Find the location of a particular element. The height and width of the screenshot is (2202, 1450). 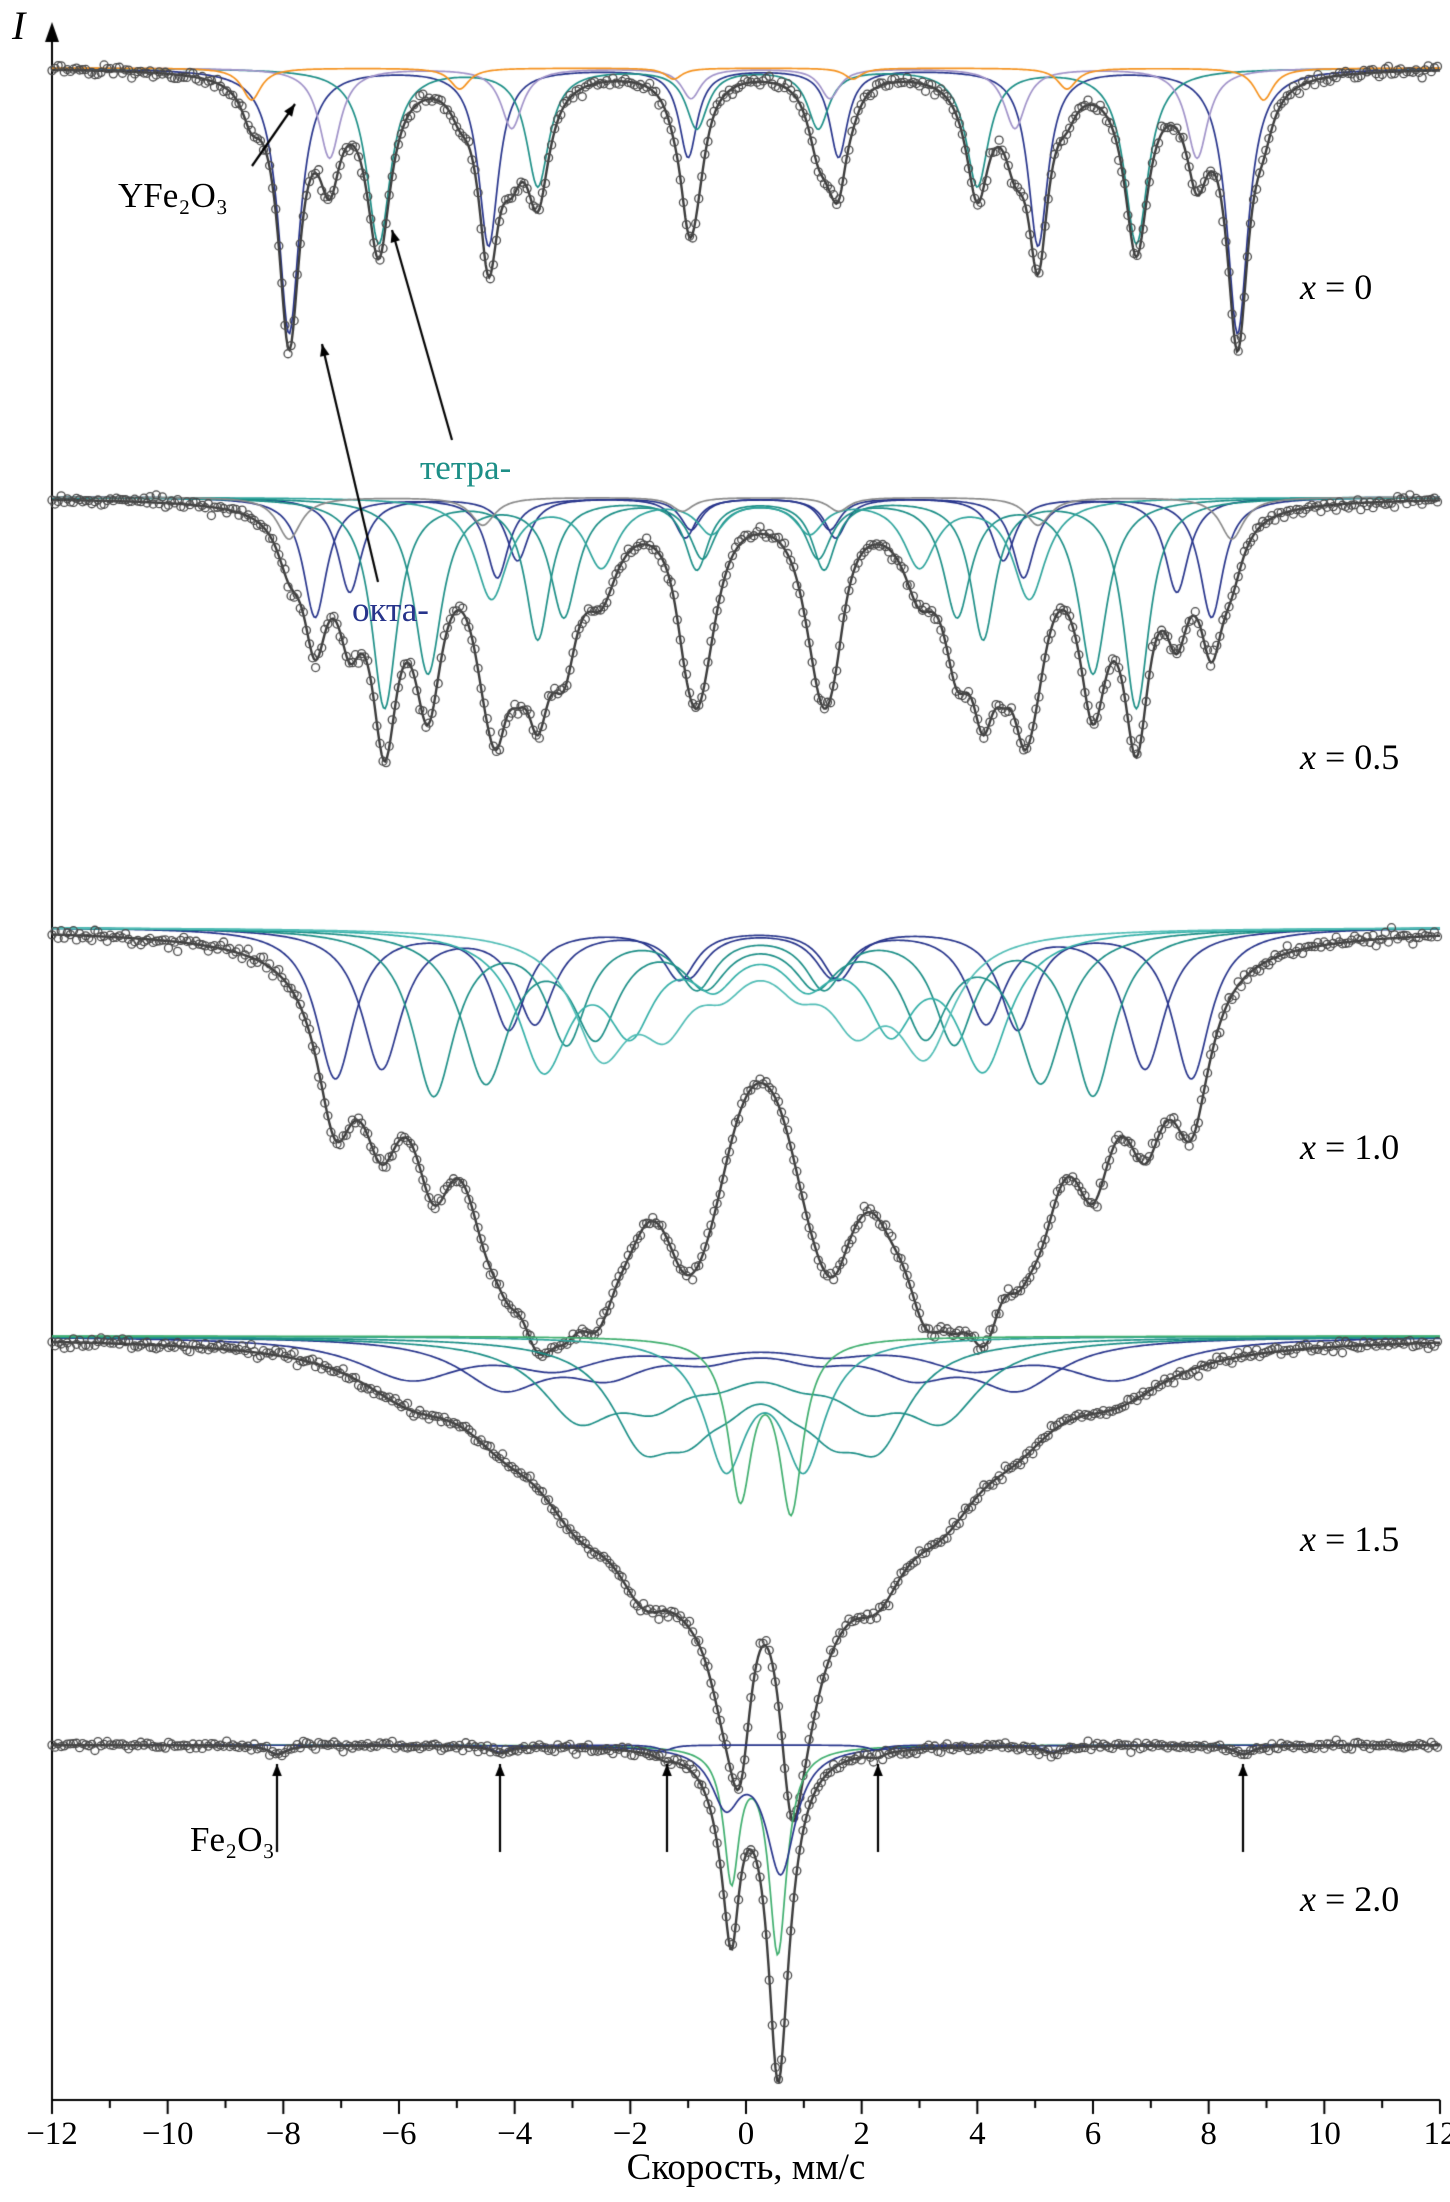

panel-label-0: x = 0 is located at coordinates (1336, 287).